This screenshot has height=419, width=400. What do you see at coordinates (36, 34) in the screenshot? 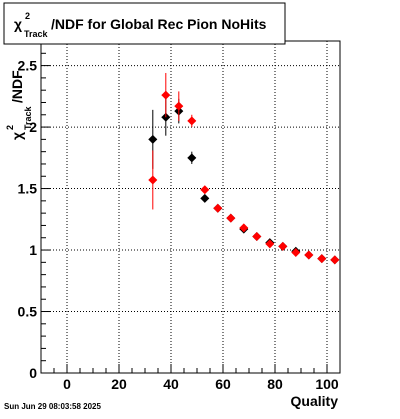
I see `chart-title-sub: Track` at bounding box center [36, 34].